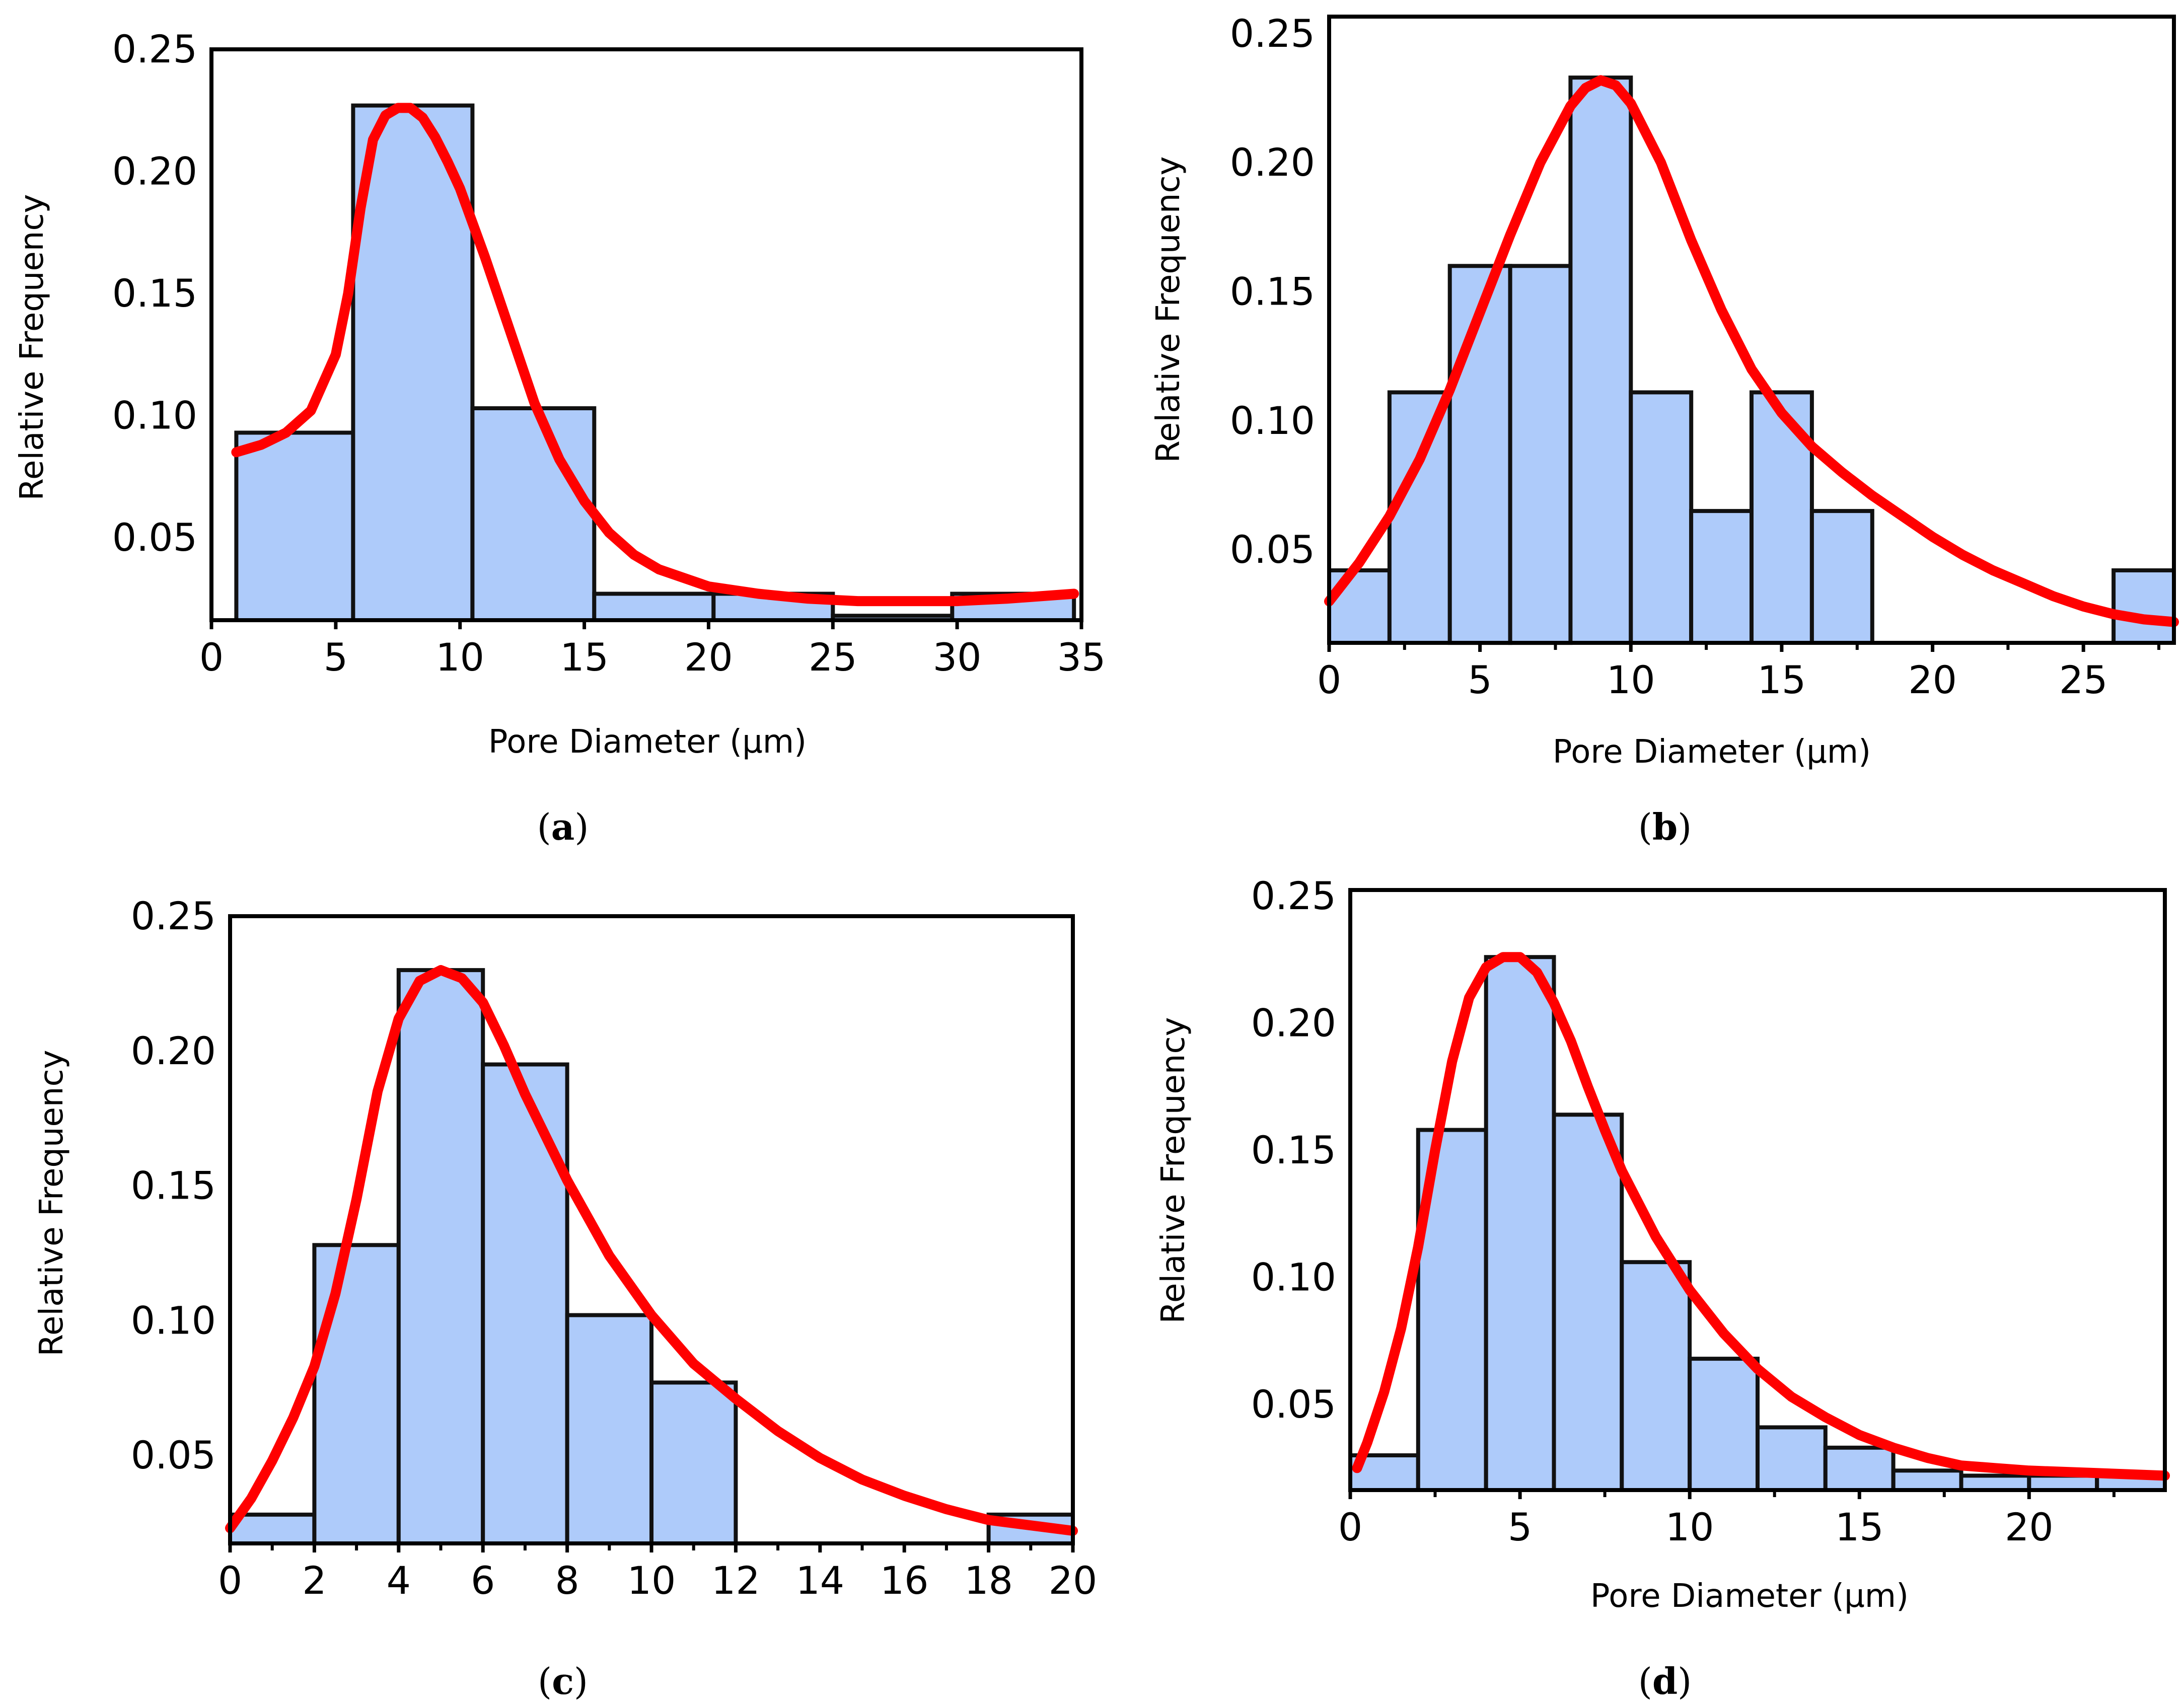 Image resolution: width=2184 pixels, height=1703 pixels. I want to click on panel-d-fit-curve, so click(1761, 1217).